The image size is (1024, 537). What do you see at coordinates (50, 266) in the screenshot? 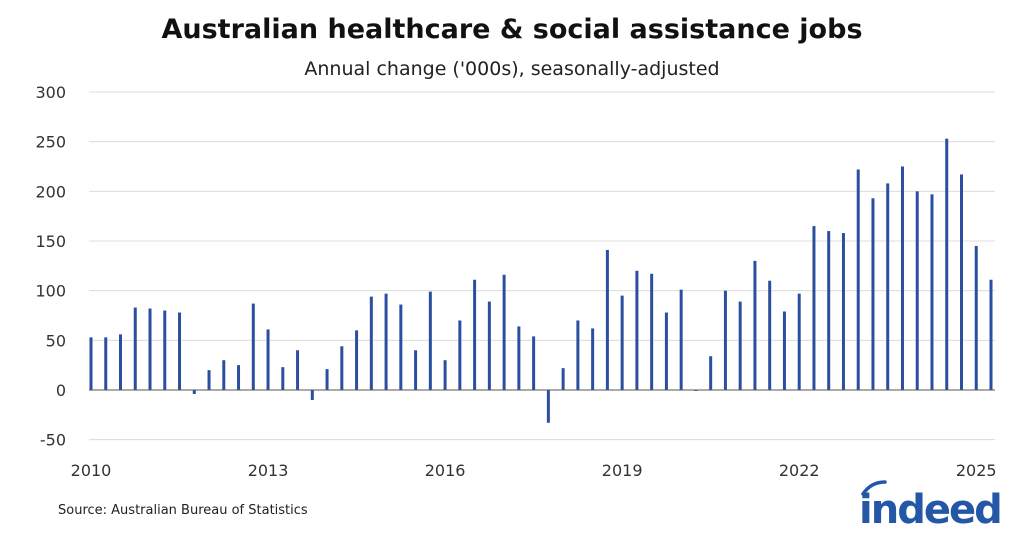
I see `y-axis-ticks: 300 250 200 150 100 50 0 -50` at bounding box center [50, 266].